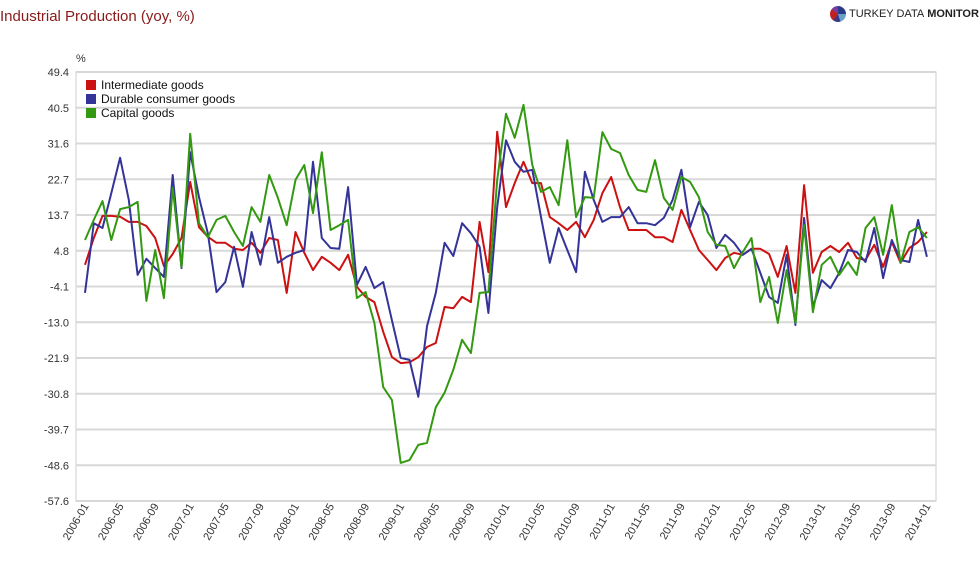 The width and height of the screenshot is (979, 570). I want to click on x-tick-label: 2012-01, so click(707, 522).